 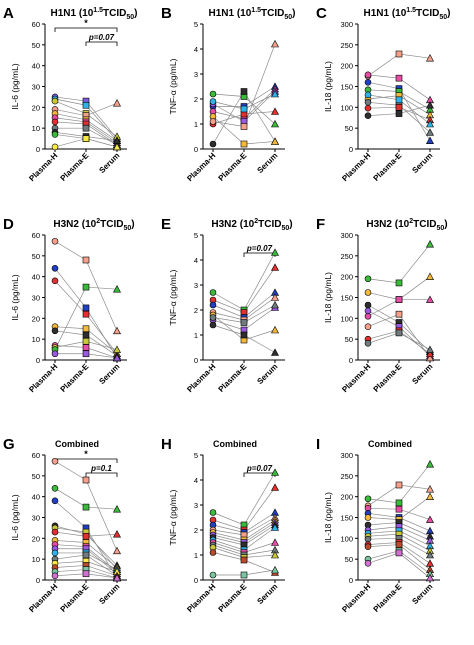 I want to click on panel-title: Combined, so click(x=77, y=444).